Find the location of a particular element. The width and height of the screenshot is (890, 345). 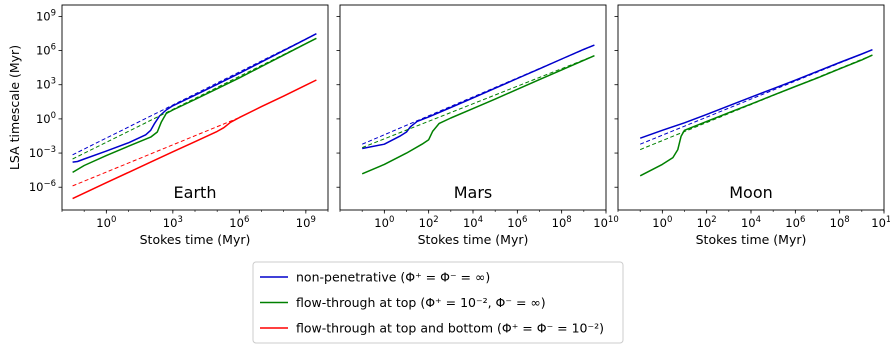

y-tick-label: 10⁻⁶ is located at coordinates (42, 186).